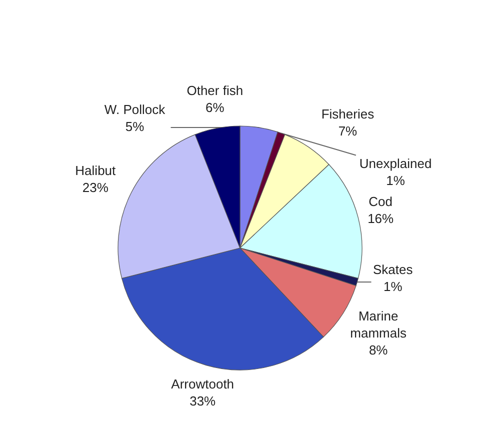 The image size is (490, 435). Describe the element at coordinates (380, 201) in the screenshot. I see `slice-label: Cod` at that location.